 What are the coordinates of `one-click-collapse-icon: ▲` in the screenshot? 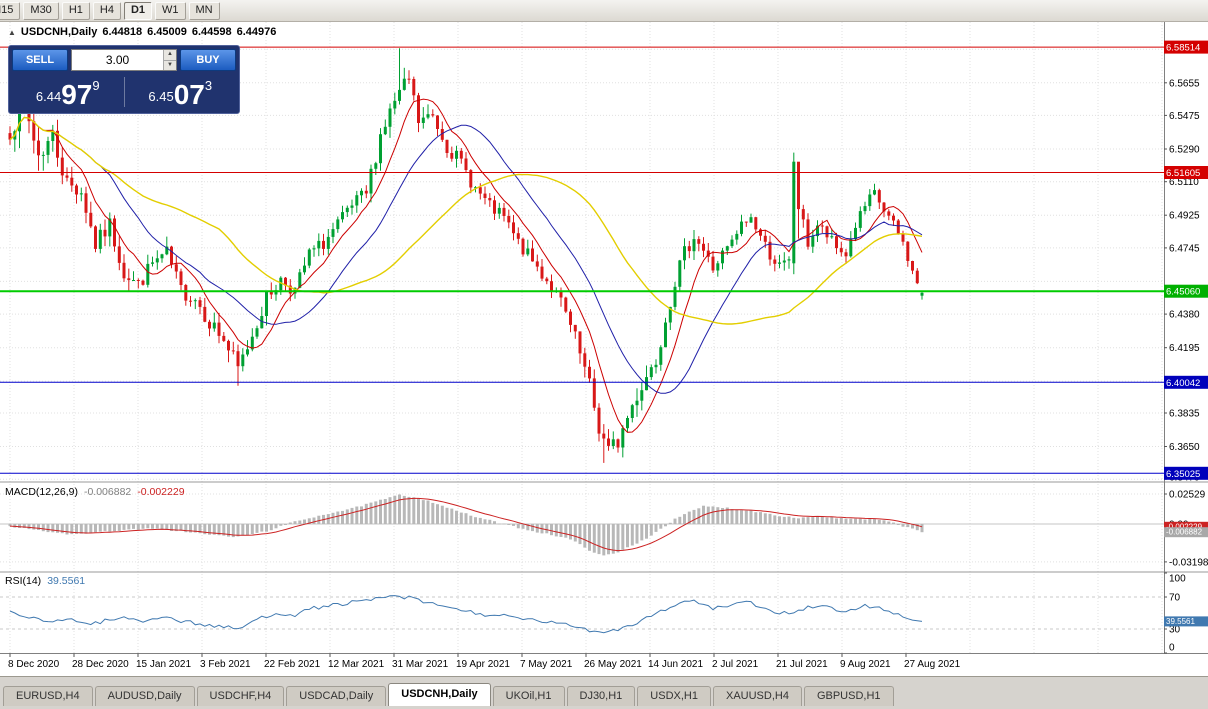 It's located at (12, 32).